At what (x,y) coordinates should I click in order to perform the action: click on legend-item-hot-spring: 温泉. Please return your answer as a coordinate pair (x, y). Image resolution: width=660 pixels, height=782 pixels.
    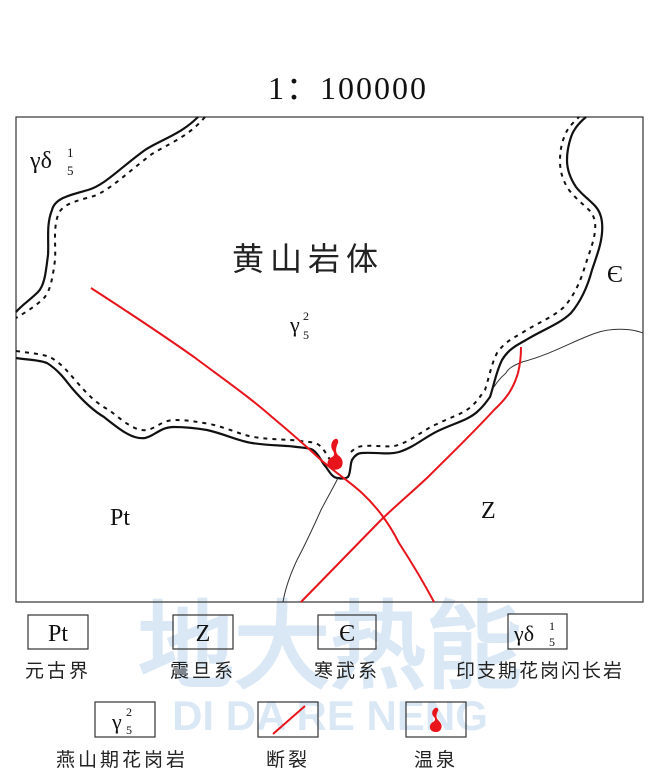
    Looking at the image, I should click on (436, 736).